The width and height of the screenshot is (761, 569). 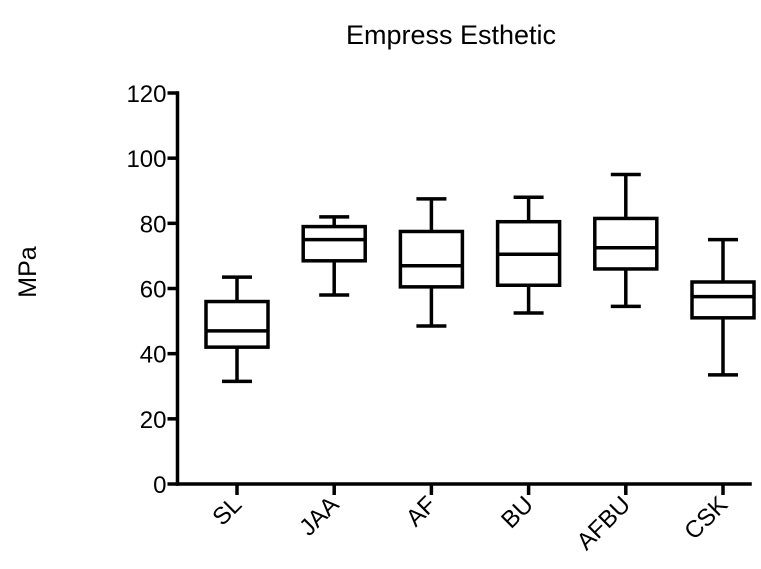 What do you see at coordinates (319, 516) in the screenshot?
I see `x-tick-label: JAA` at bounding box center [319, 516].